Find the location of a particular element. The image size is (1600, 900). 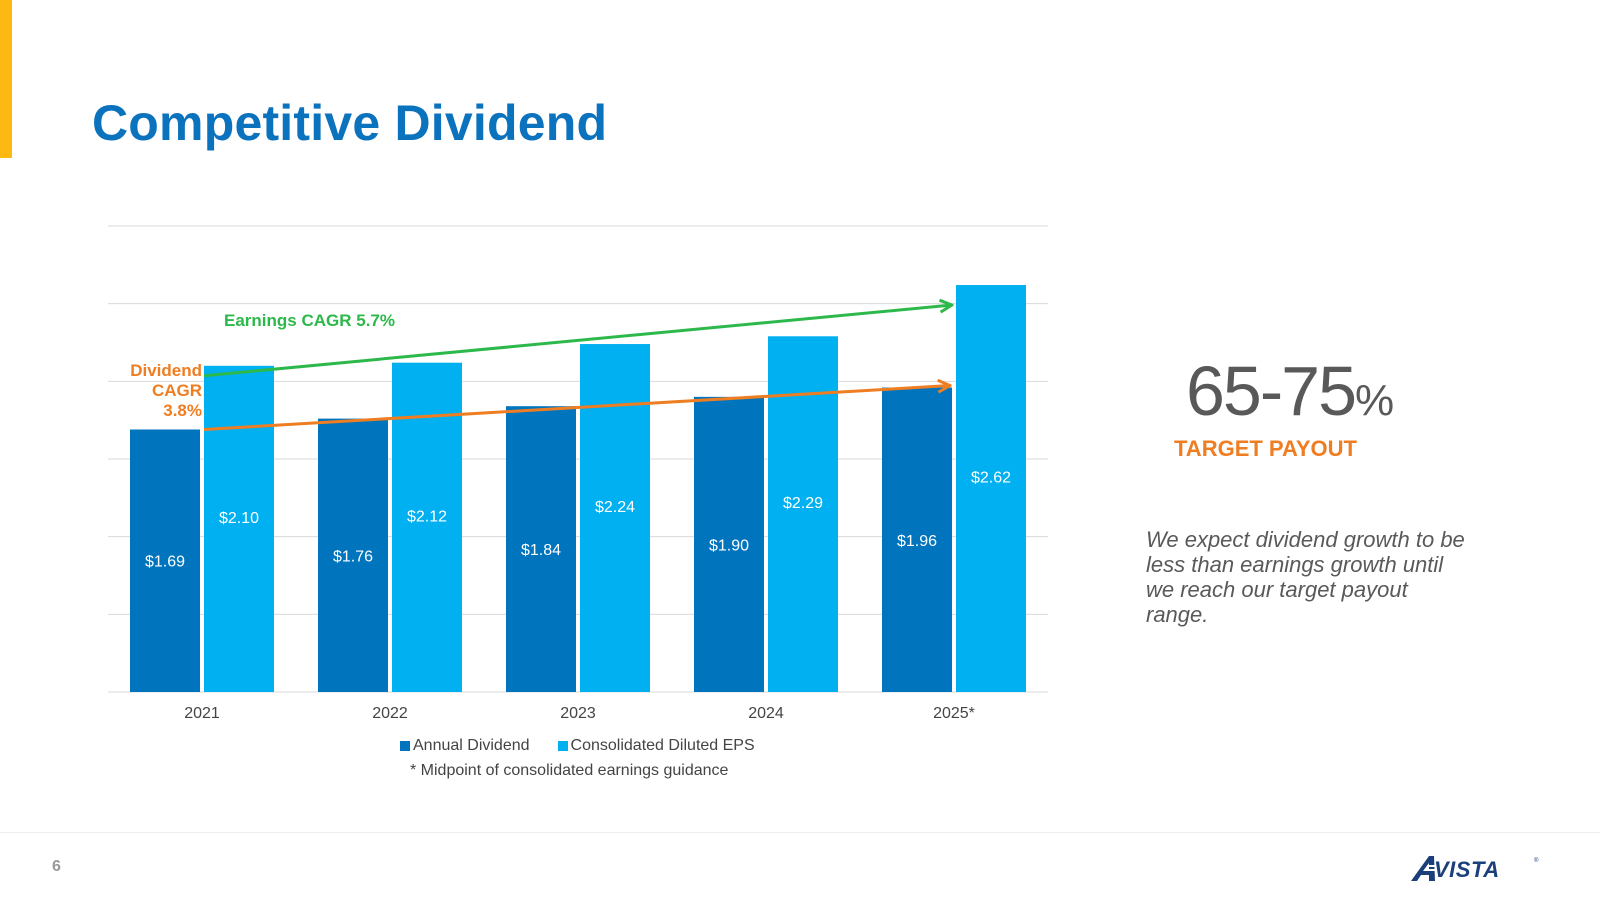

legend-item-dividend: Annual Dividend is located at coordinates (465, 746).